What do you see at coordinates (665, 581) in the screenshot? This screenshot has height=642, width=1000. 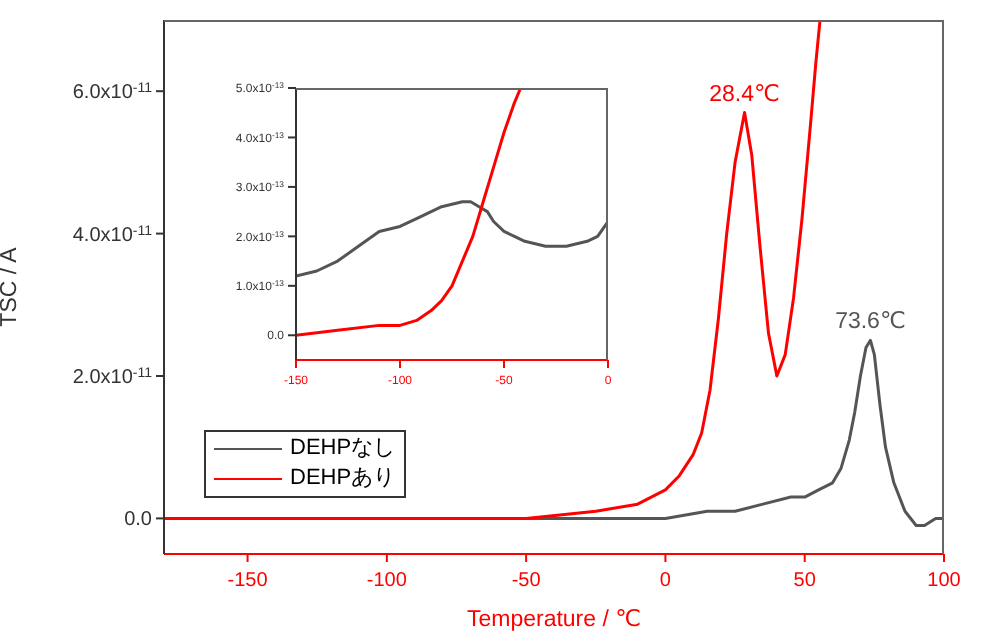 I see `x-tick-label: 0` at bounding box center [665, 581].